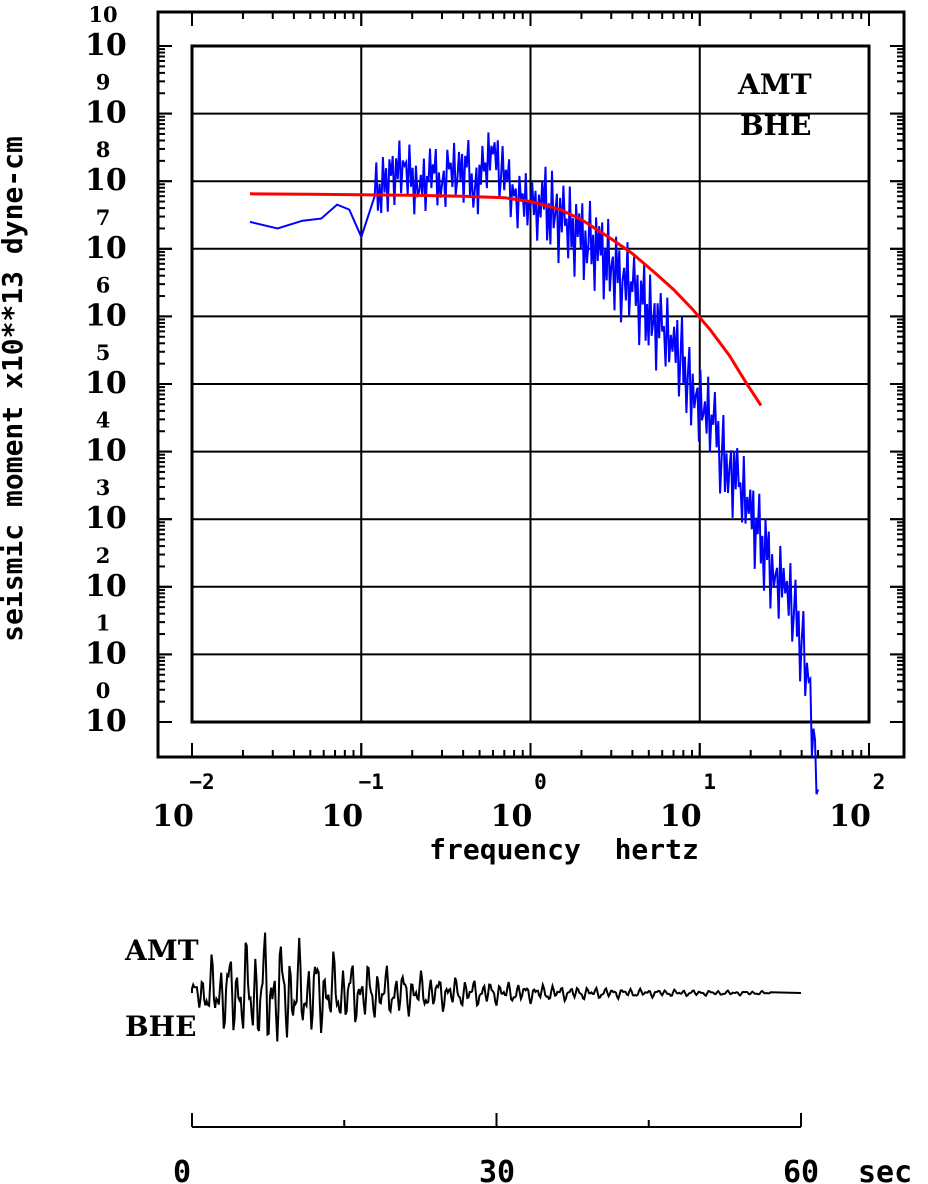  I want to click on y-tick-label-exponent: 8, so click(103, 149).